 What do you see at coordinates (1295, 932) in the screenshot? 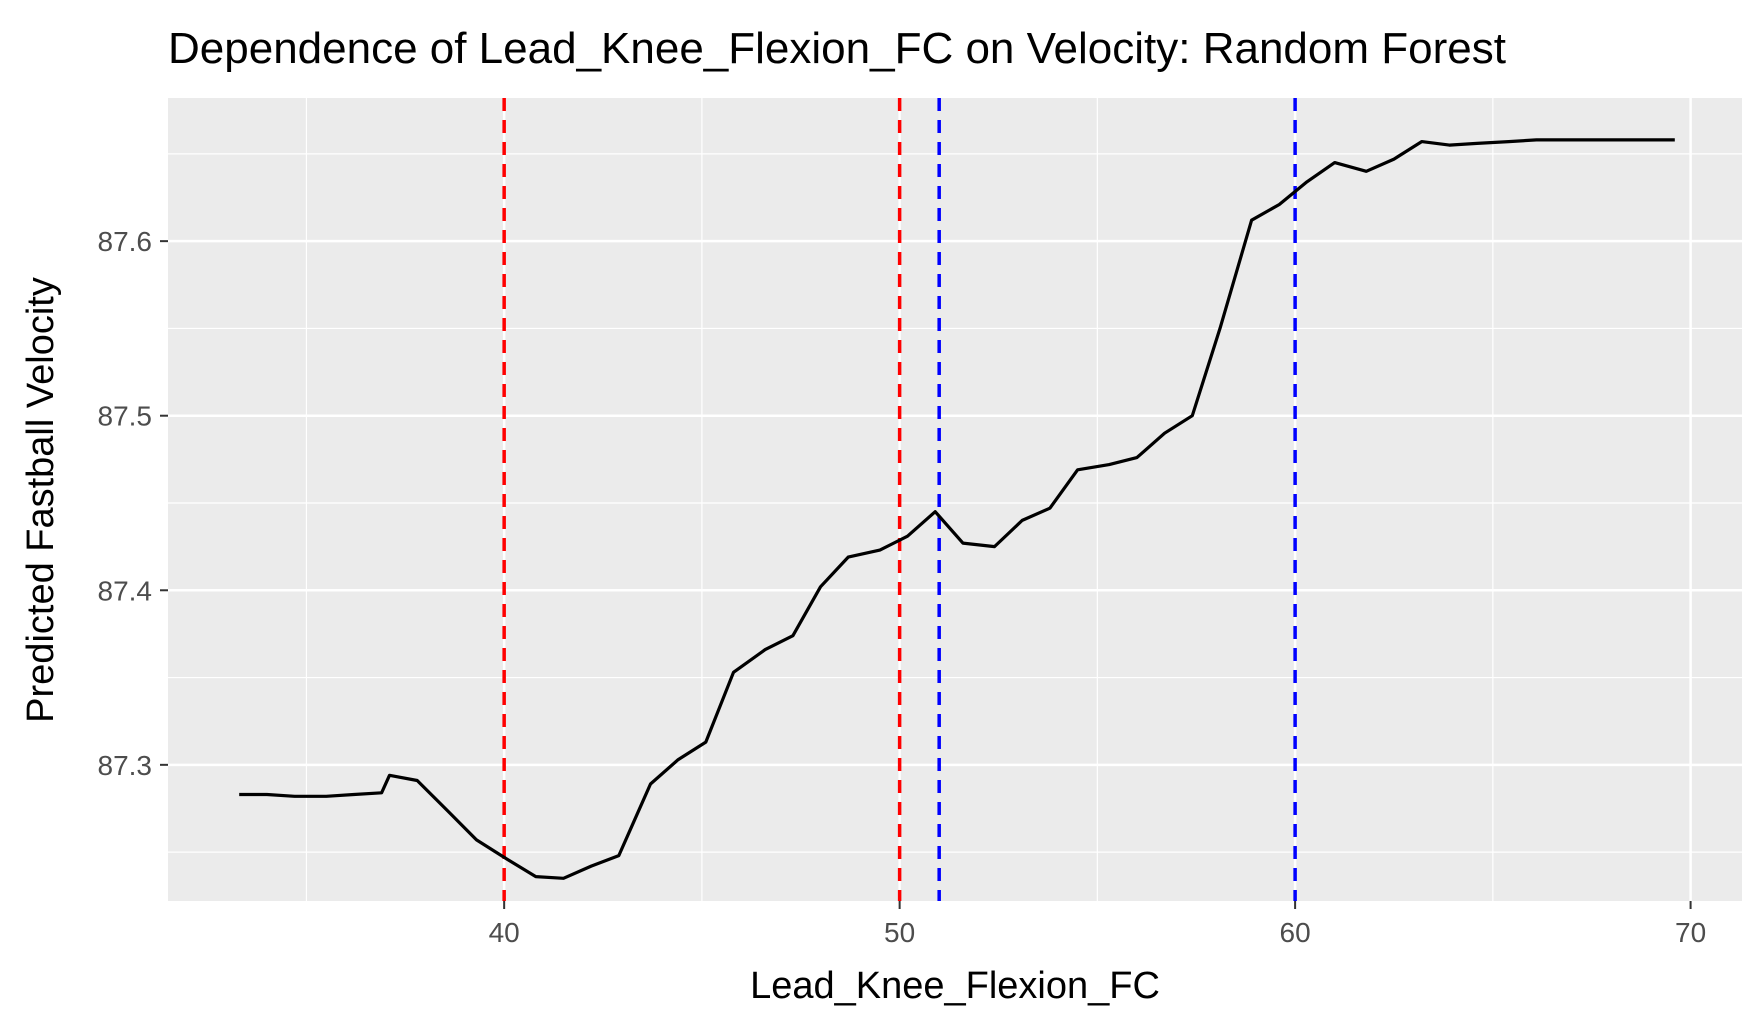
I see `x-tick-label: 60` at bounding box center [1295, 932].